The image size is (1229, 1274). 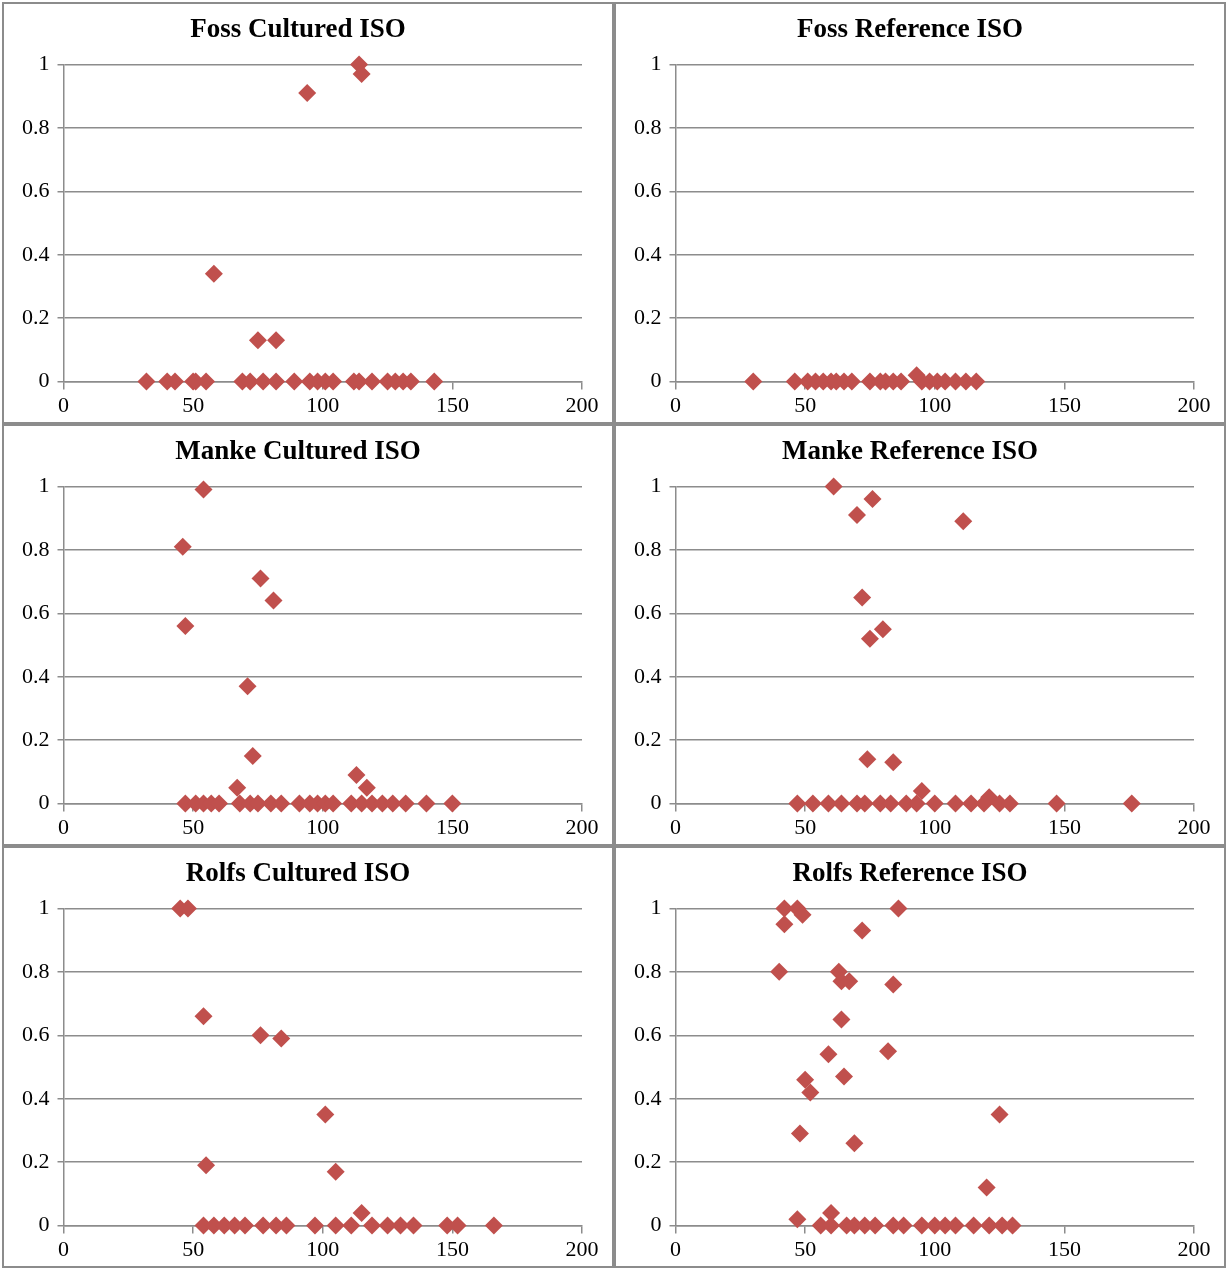 What do you see at coordinates (298, 450) in the screenshot?
I see `chart-title: Manke Cultured ISO` at bounding box center [298, 450].